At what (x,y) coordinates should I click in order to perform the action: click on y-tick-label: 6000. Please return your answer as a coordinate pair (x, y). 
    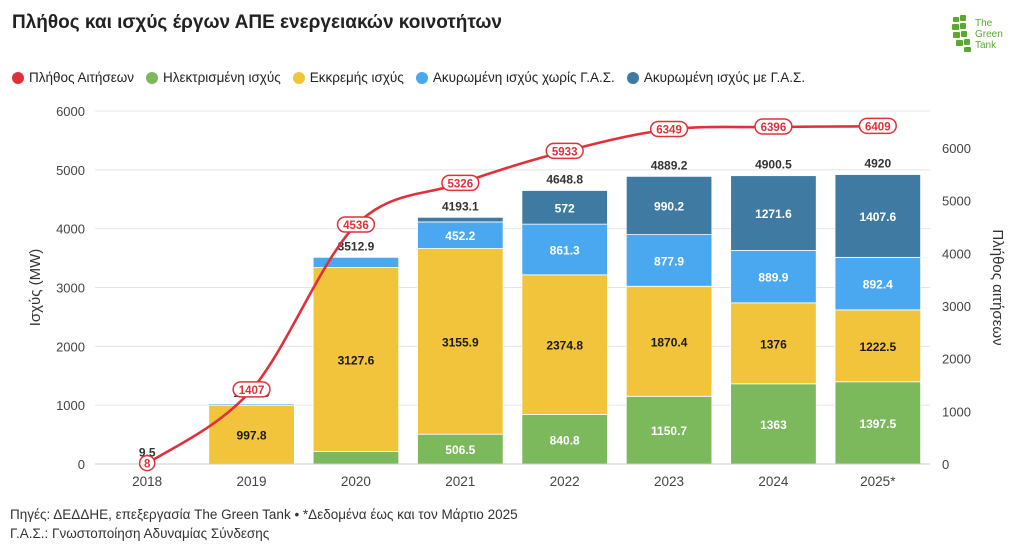
    Looking at the image, I should click on (70, 111).